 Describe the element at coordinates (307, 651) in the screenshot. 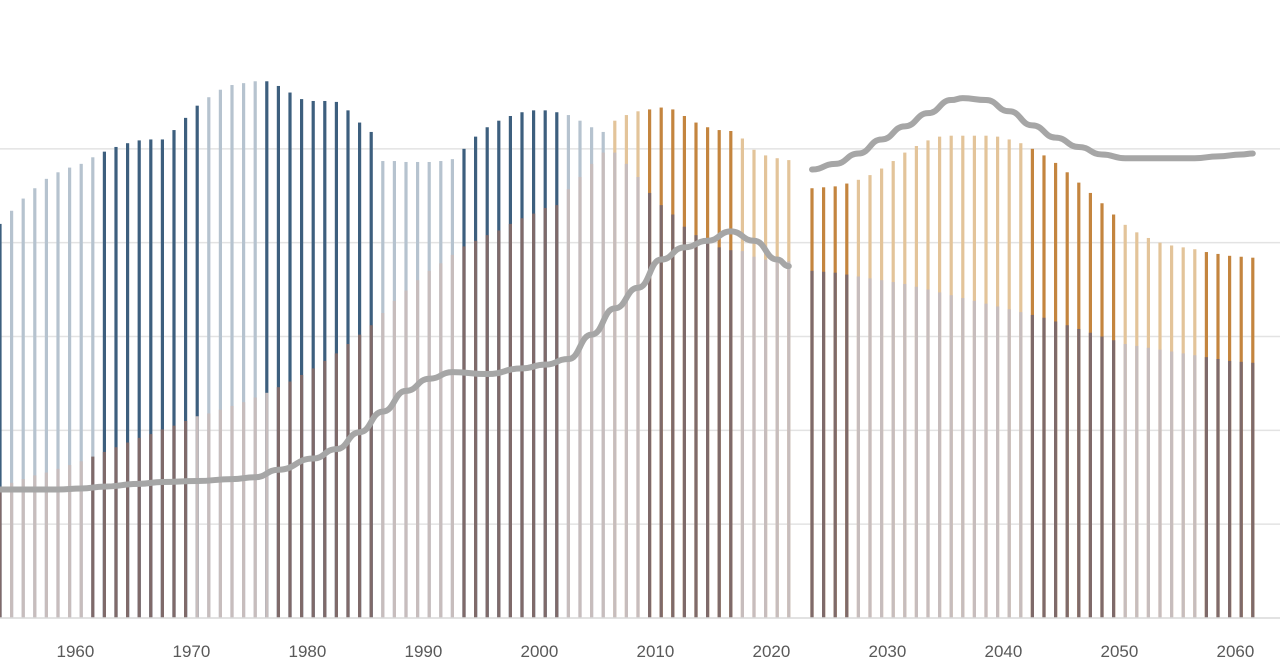

I see `x-tick-label: 1980` at that location.